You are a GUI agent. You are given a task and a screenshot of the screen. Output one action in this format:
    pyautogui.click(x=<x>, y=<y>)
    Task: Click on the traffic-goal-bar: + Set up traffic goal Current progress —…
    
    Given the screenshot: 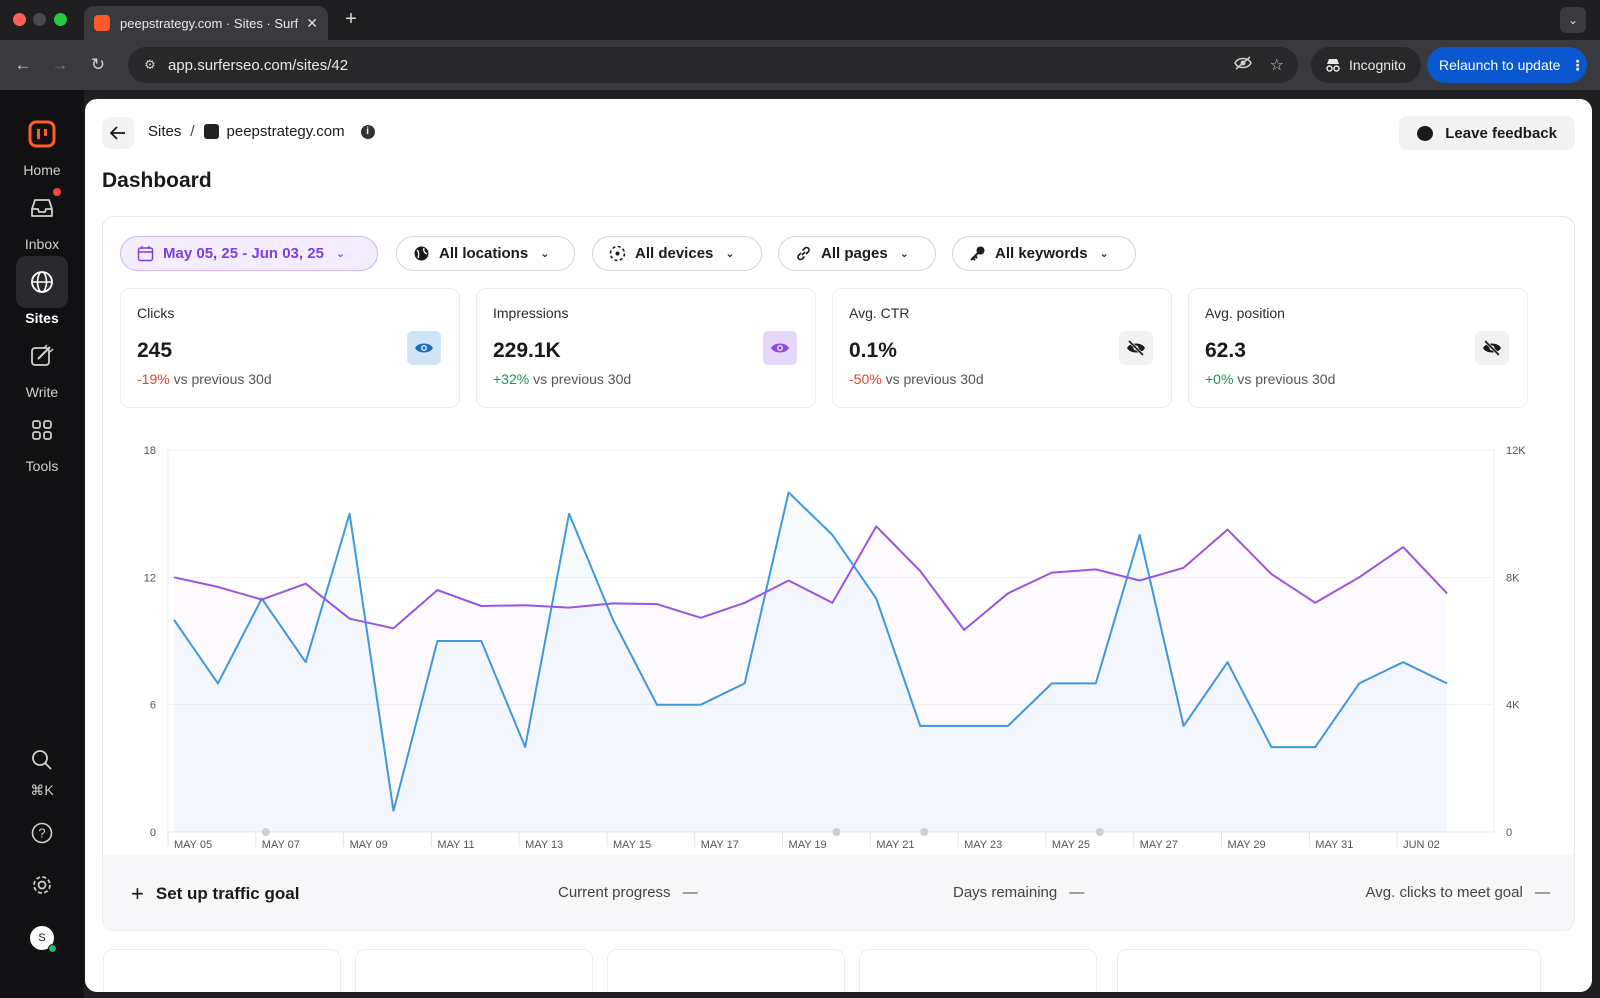 What is the action you would take?
    pyautogui.click(x=838, y=893)
    